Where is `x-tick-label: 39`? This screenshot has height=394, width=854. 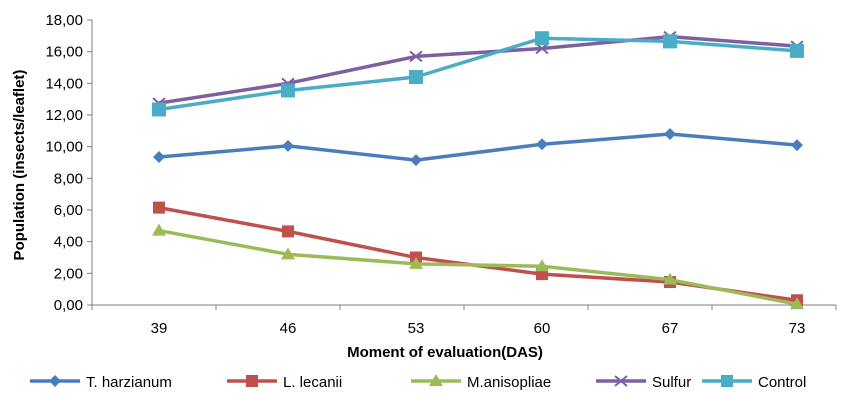 x-tick-label: 39 is located at coordinates (159, 328).